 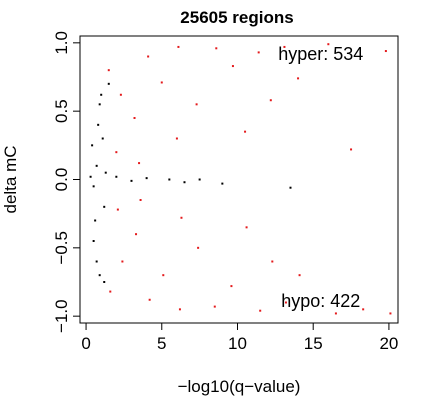 I want to click on y-tick-label: 0.5, so click(x=61, y=111).